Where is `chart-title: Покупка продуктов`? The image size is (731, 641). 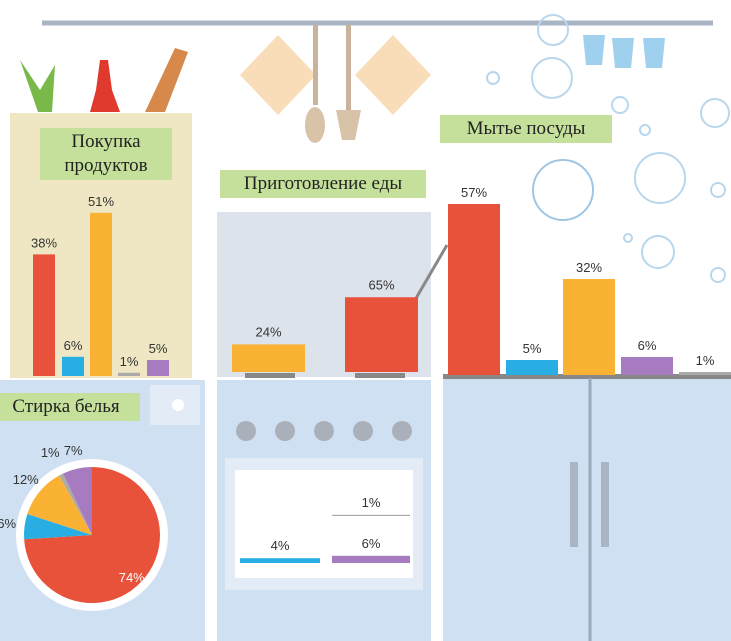
chart-title: Покупка продуктов is located at coordinates (106, 154).